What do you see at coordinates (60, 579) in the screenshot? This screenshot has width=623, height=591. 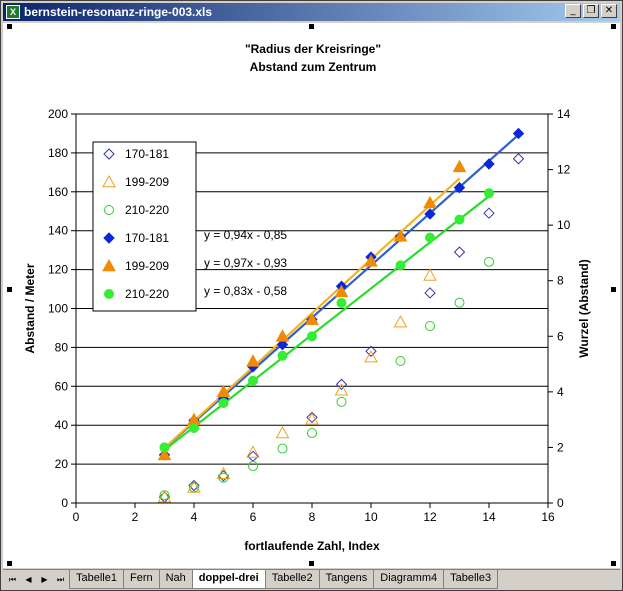 I see `last-sheet-icon: ⏭` at bounding box center [60, 579].